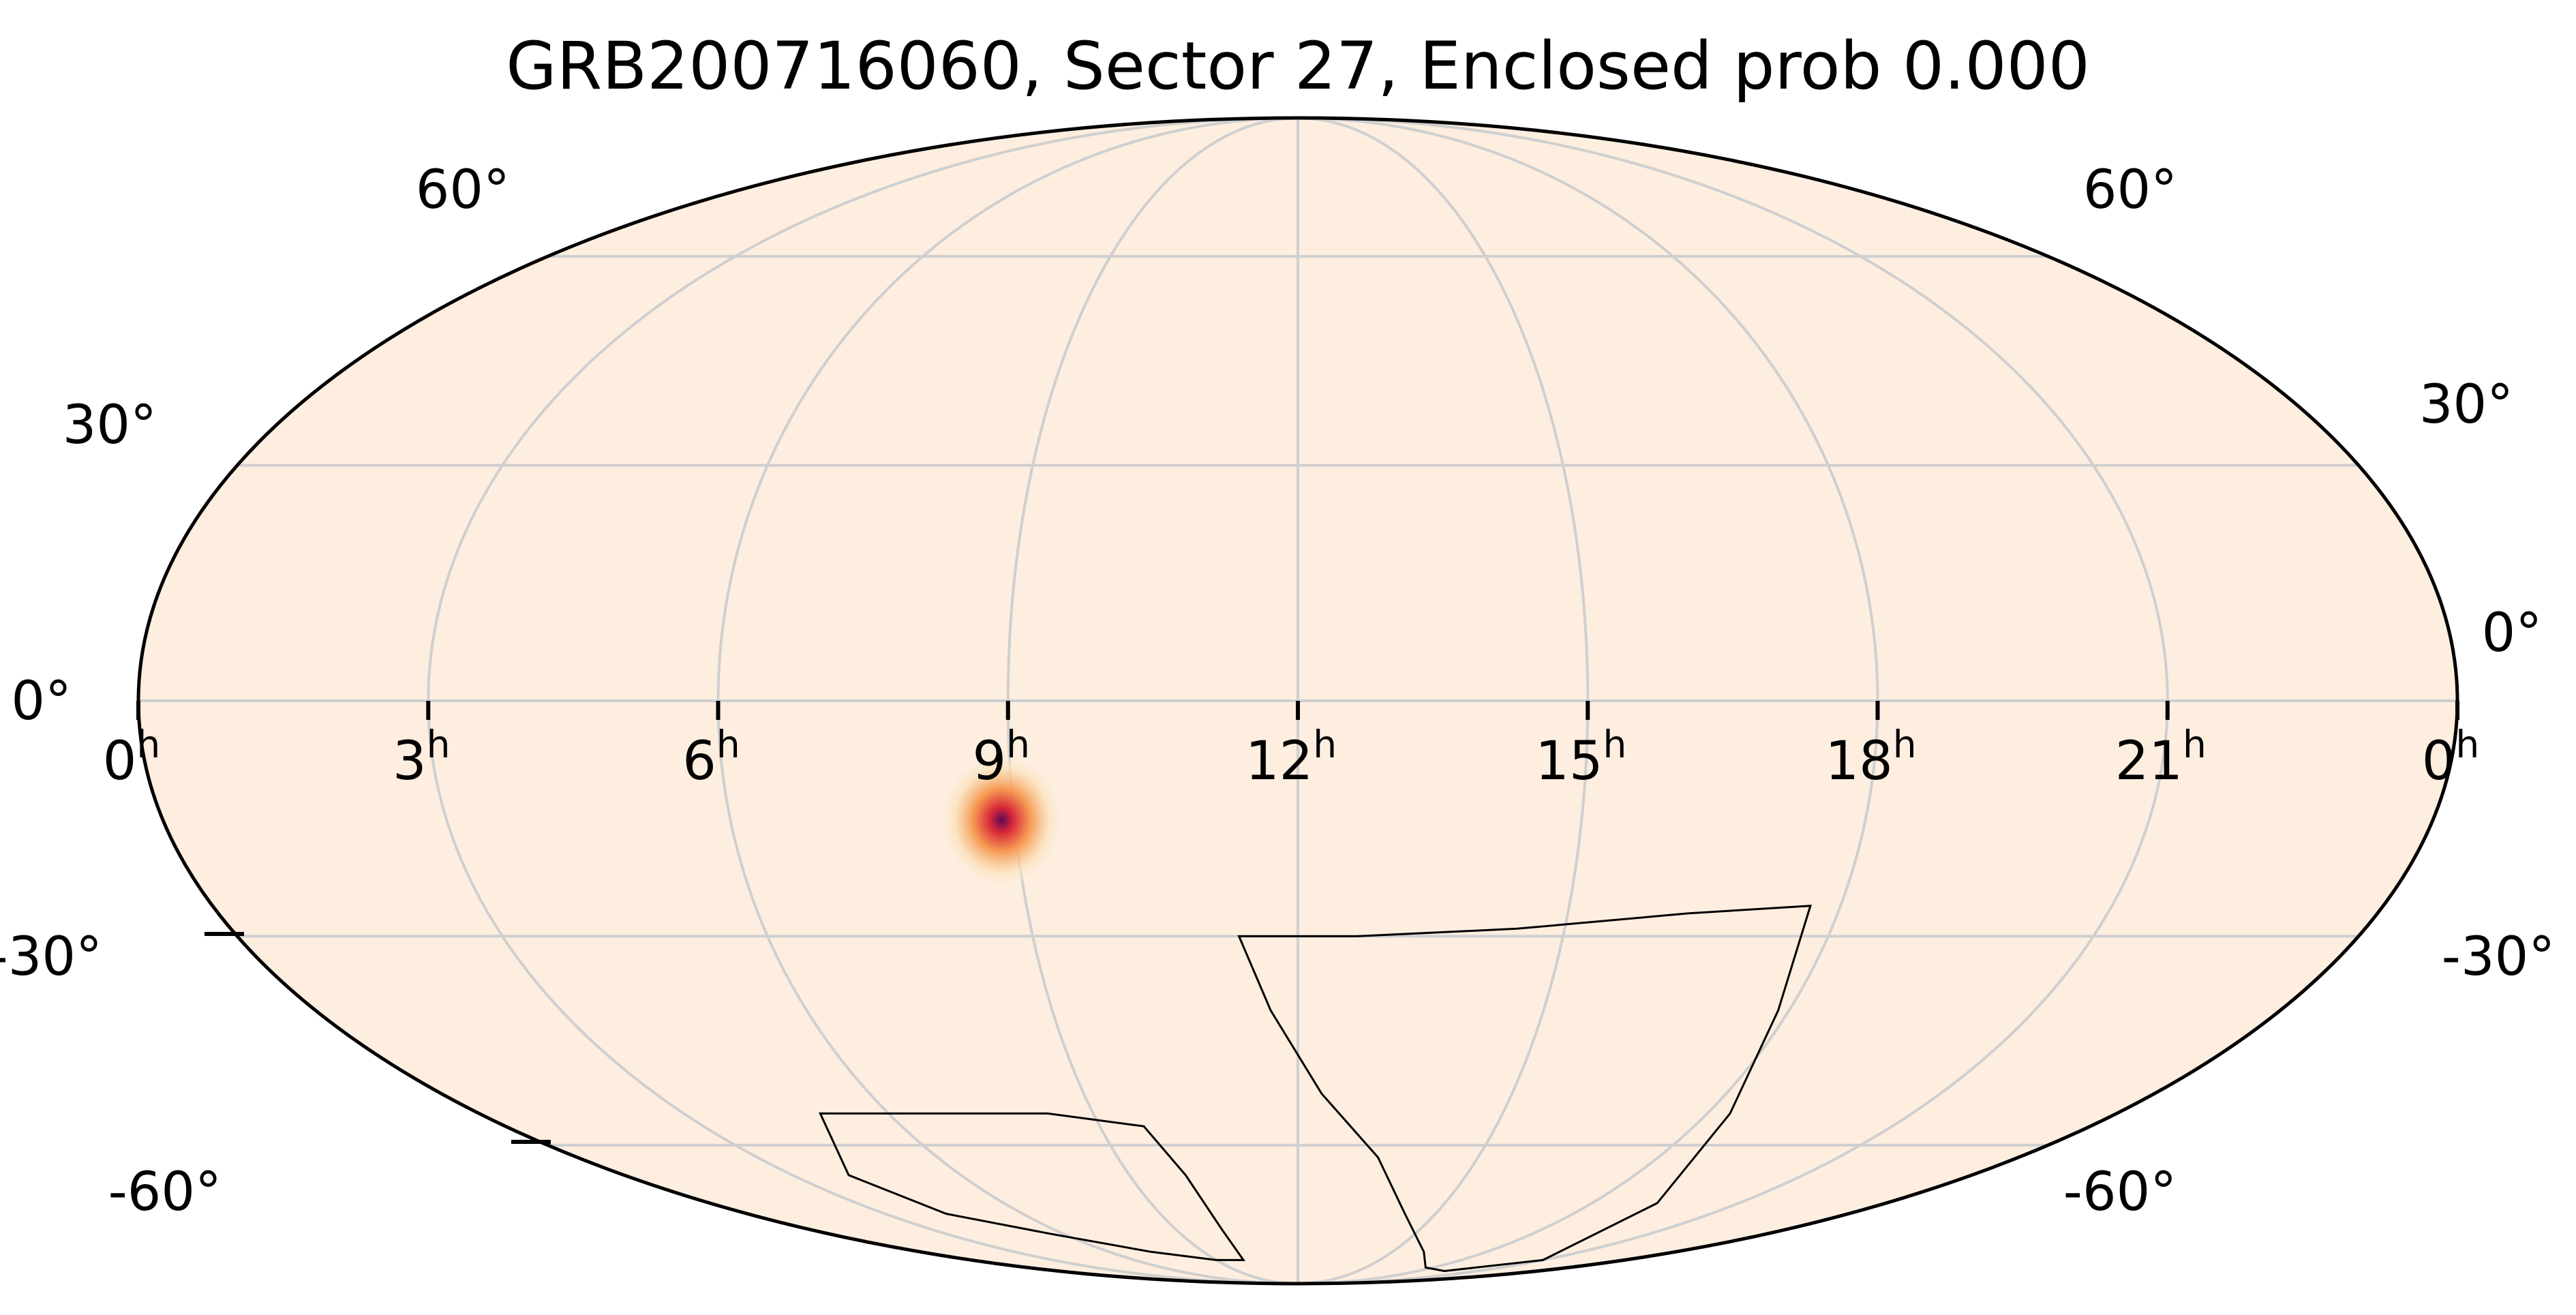  What do you see at coordinates (2466, 405) in the screenshot?
I see `dec-tick-label-right: 30°` at bounding box center [2466, 405].